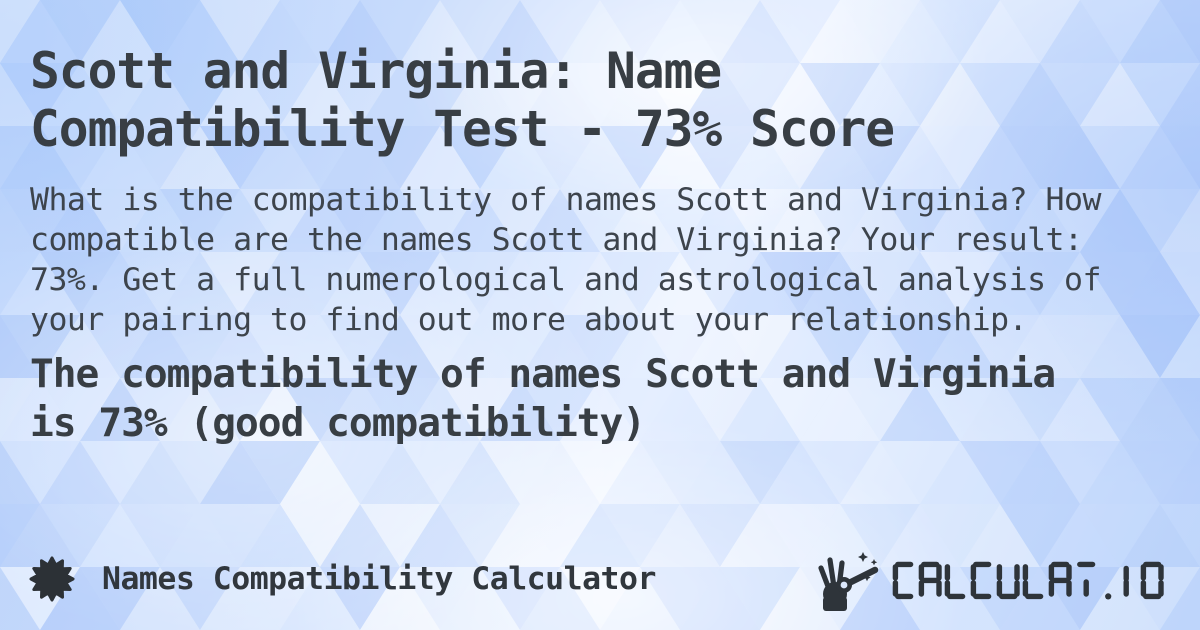 The width and height of the screenshot is (1200, 630). Describe the element at coordinates (868, 567) in the screenshot. I see `sparkle-stars` at that location.